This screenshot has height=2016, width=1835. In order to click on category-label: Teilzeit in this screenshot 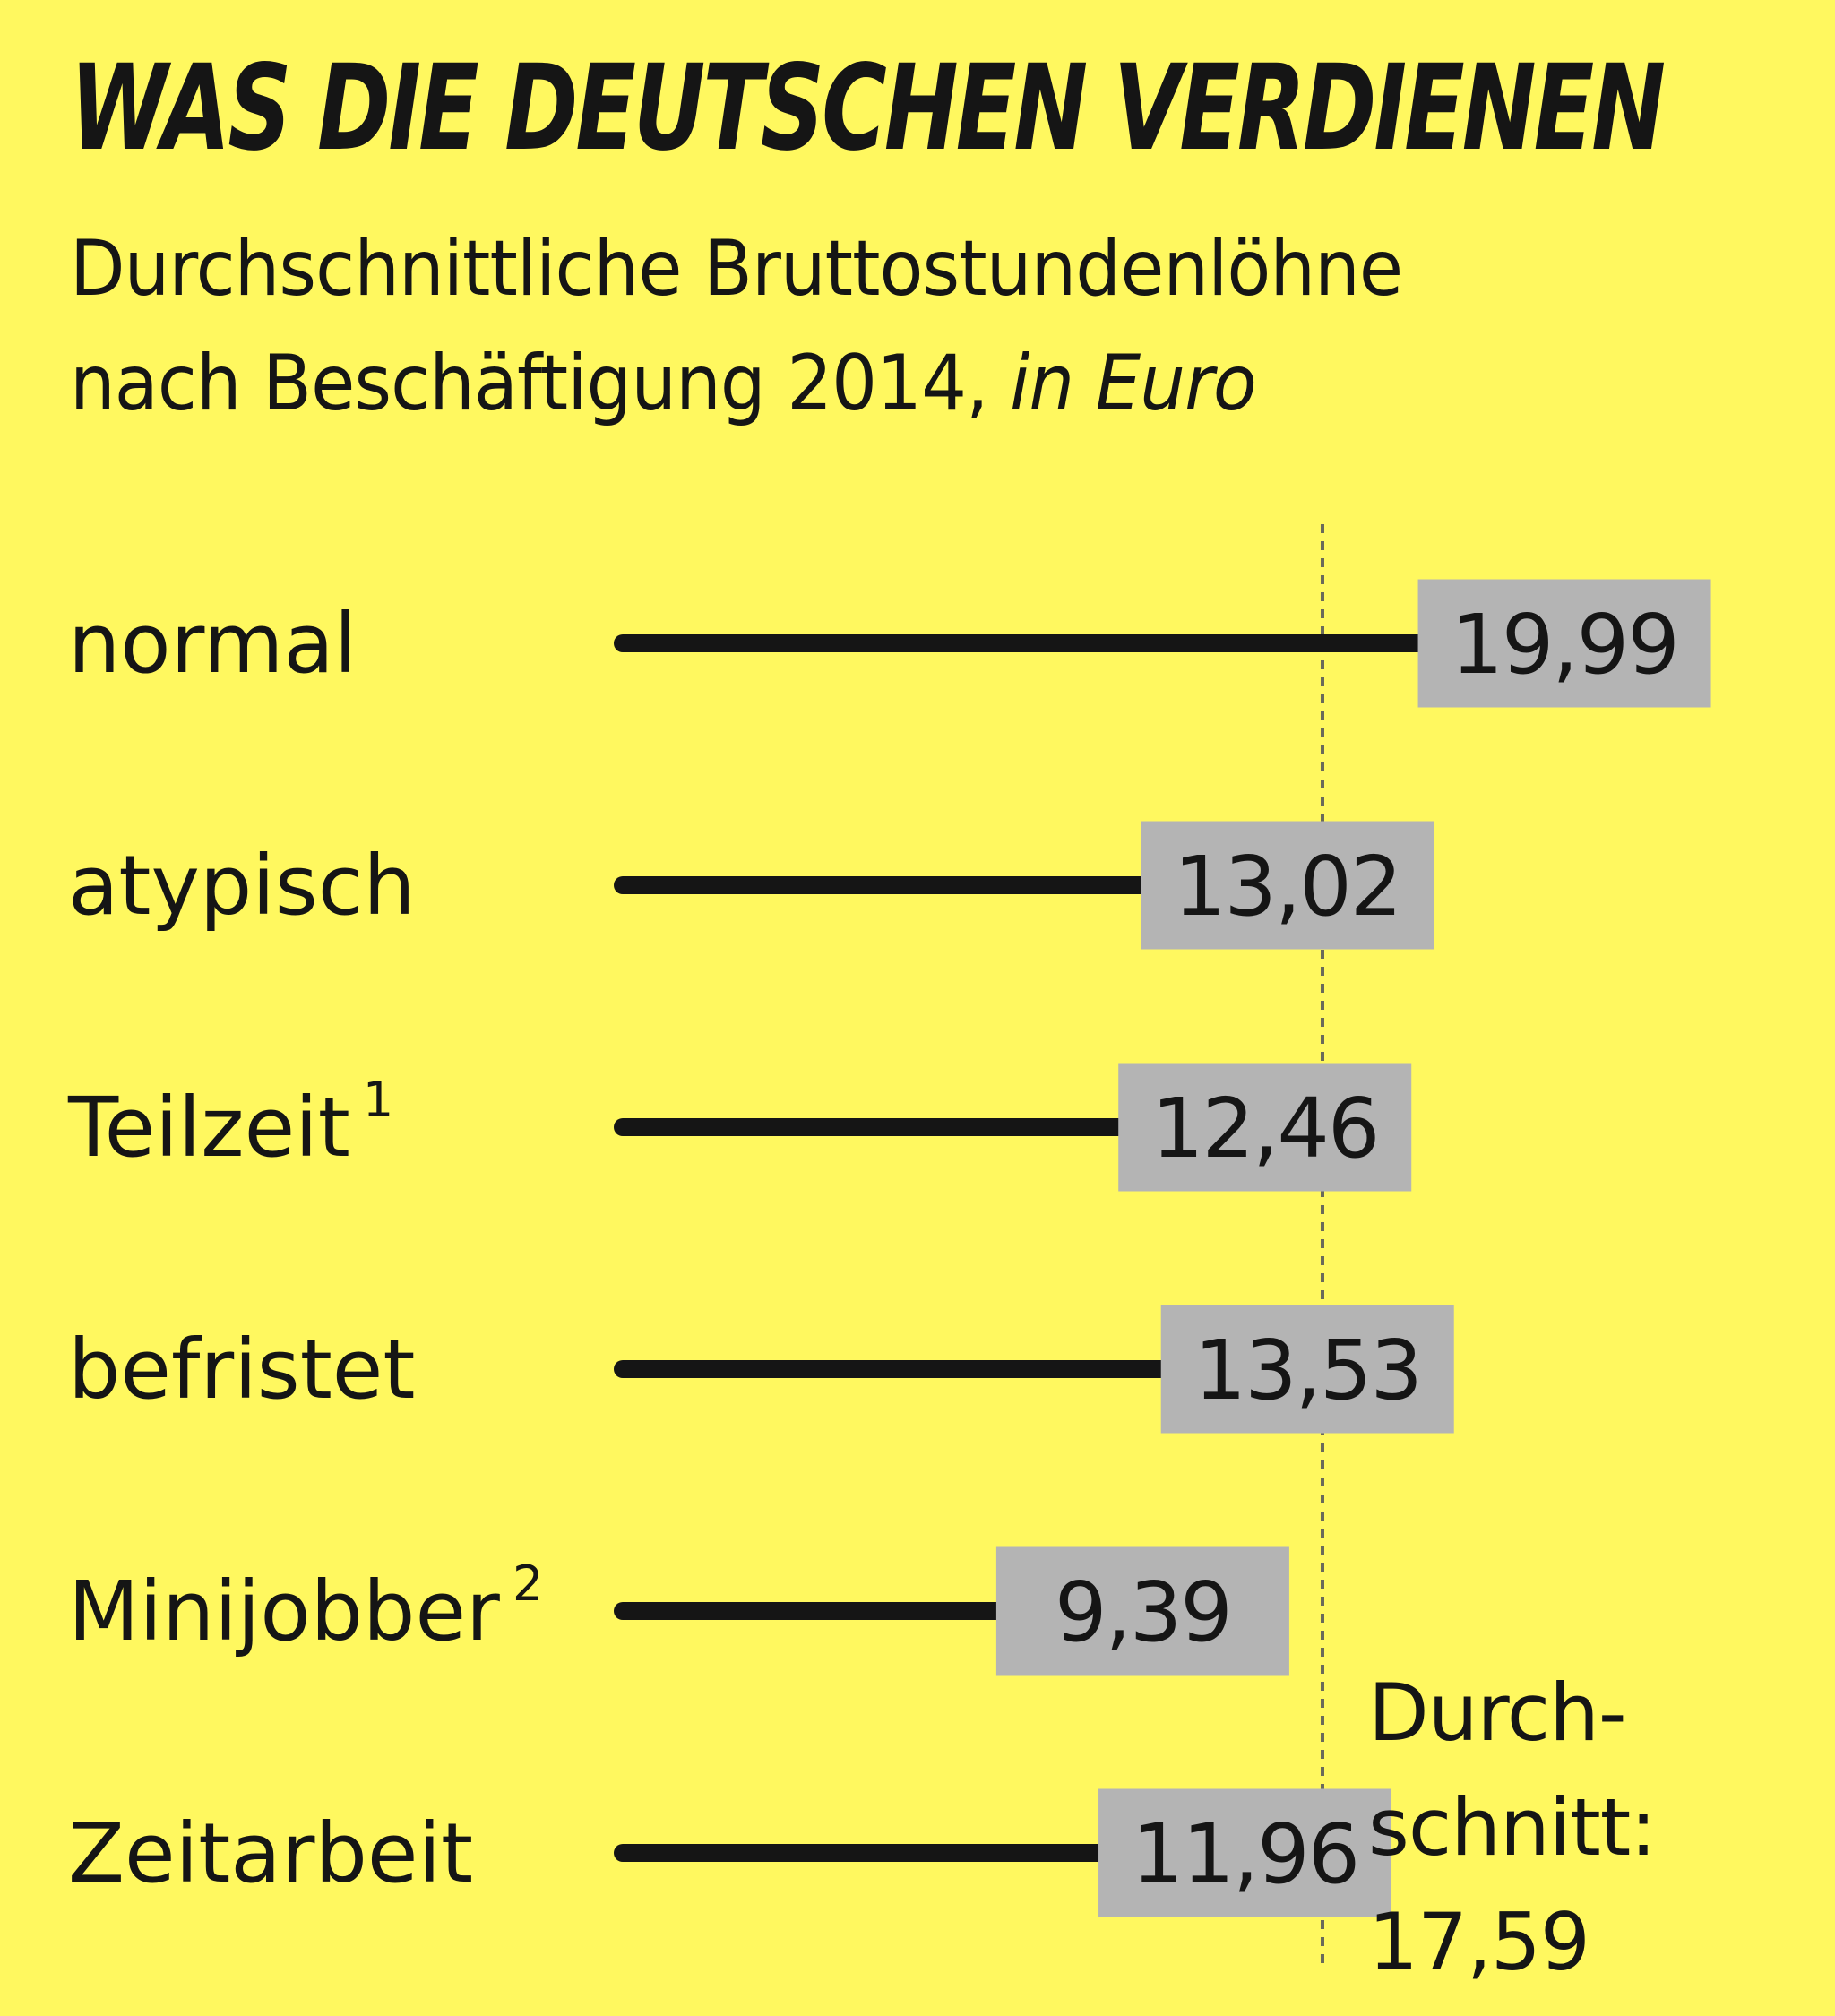, I will do `click(208, 1128)`.